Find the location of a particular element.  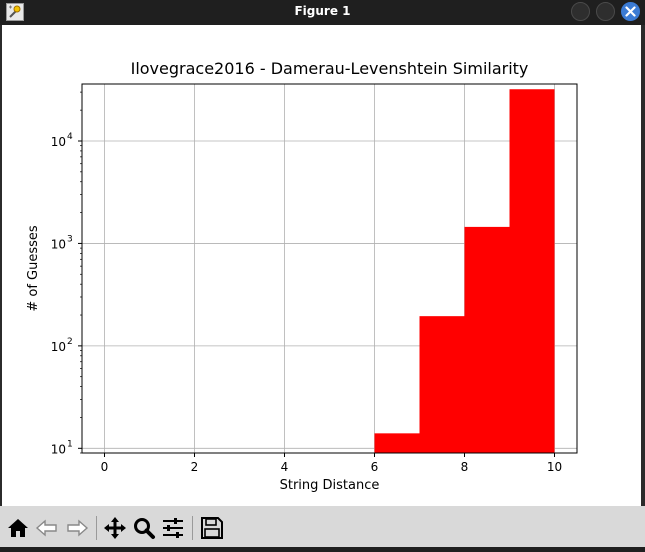

y-tick-exponent: 2 is located at coordinates (70, 342).